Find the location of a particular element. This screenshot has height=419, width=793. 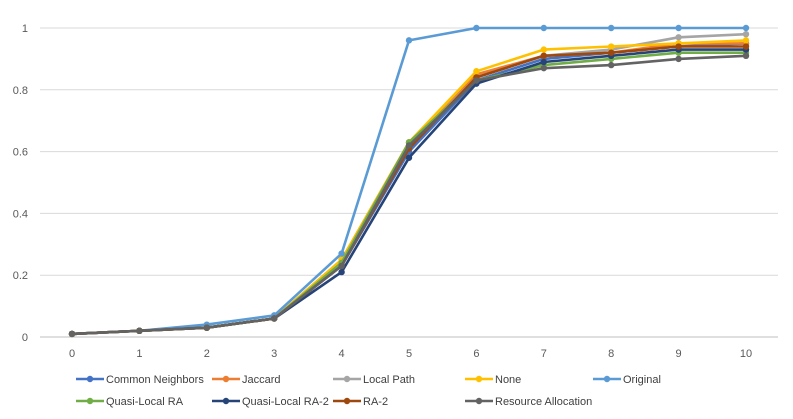

x-axis-ticks: 0 1 2 3 4 5 6 7 8 9 10 is located at coordinates (410, 354).